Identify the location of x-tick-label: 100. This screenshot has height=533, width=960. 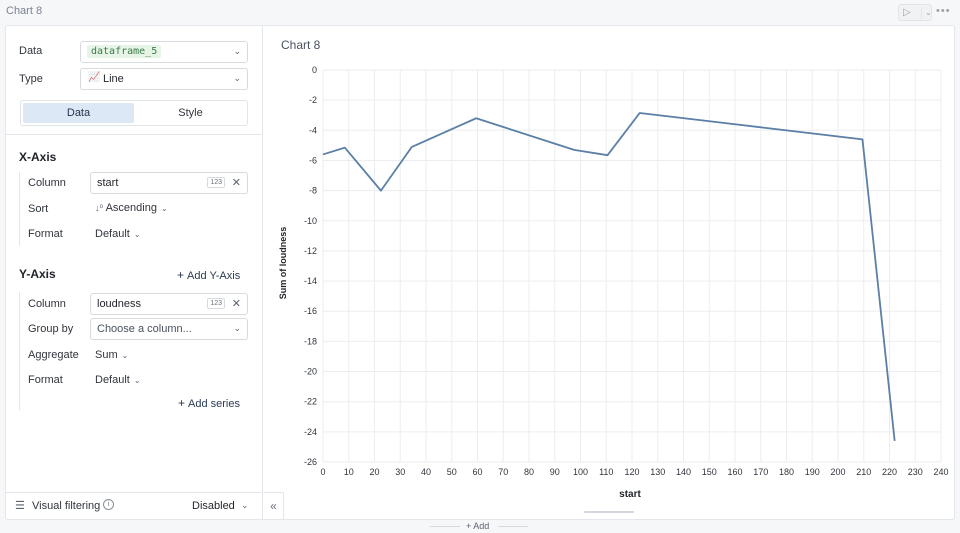
(580, 472).